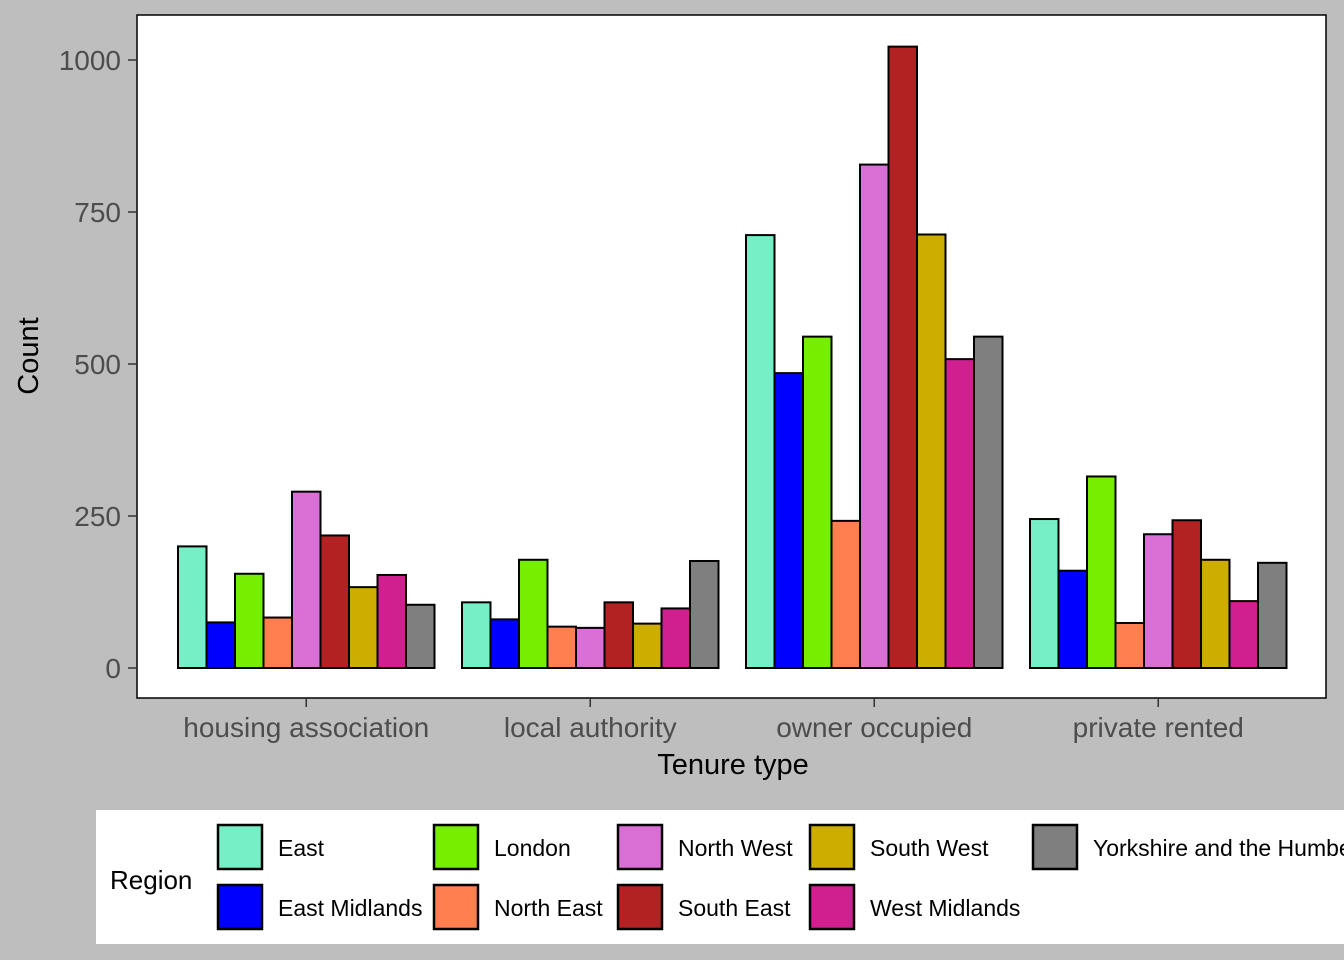 Image resolution: width=1344 pixels, height=960 pixels. I want to click on legend-swatch-south-west, so click(832, 847).